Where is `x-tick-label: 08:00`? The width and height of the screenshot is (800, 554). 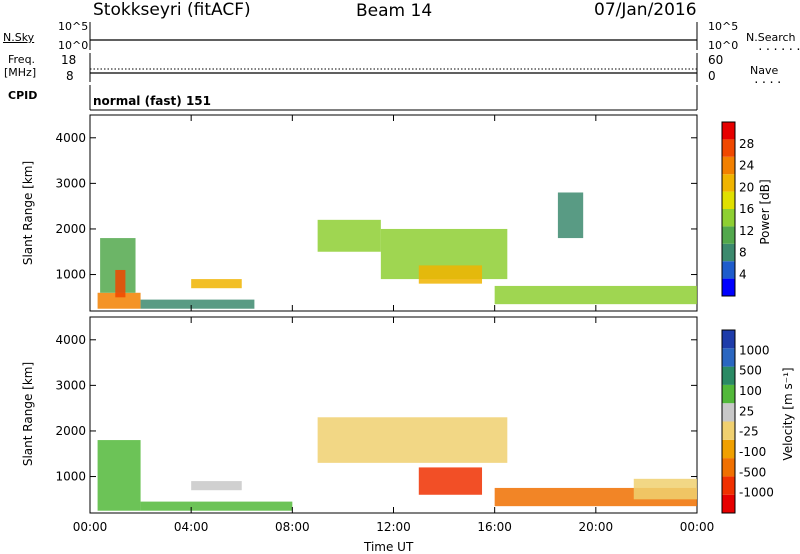 x-tick-label: 08:00 is located at coordinates (292, 527).